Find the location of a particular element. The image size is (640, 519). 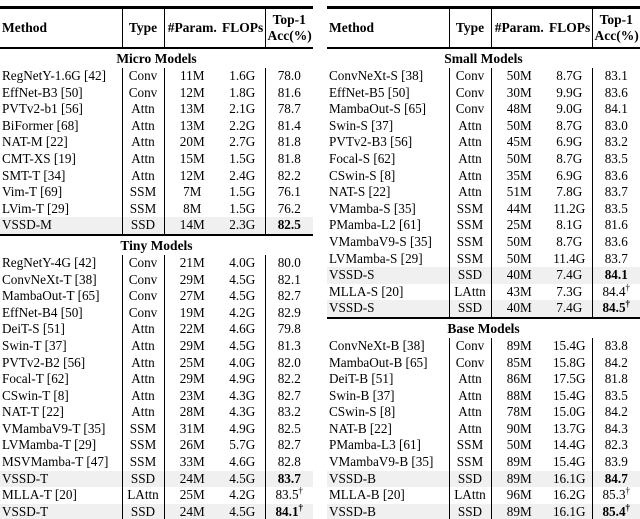

column-header-acc: Top-1 Acc(%) is located at coordinates (616, 27).